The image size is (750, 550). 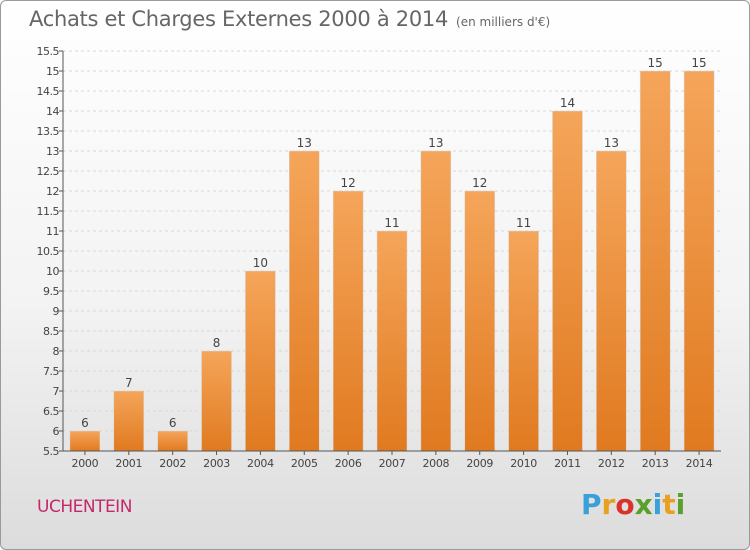 I want to click on y-tick-label: 9, so click(x=56, y=311).